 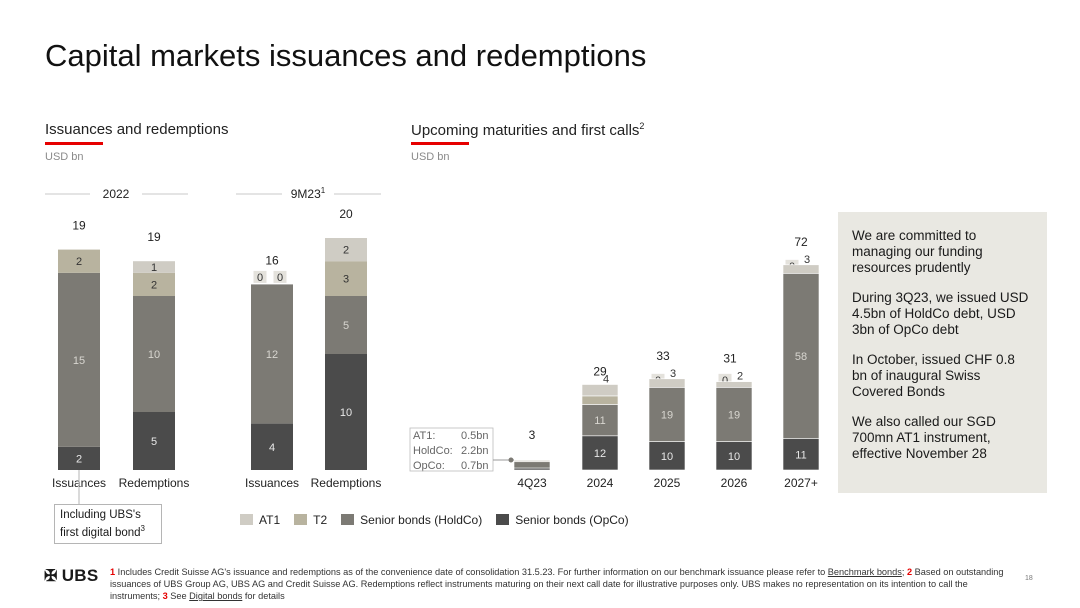 What do you see at coordinates (475, 436) in the screenshot?
I see `breakdown-value-at1: 0.5bn` at bounding box center [475, 436].